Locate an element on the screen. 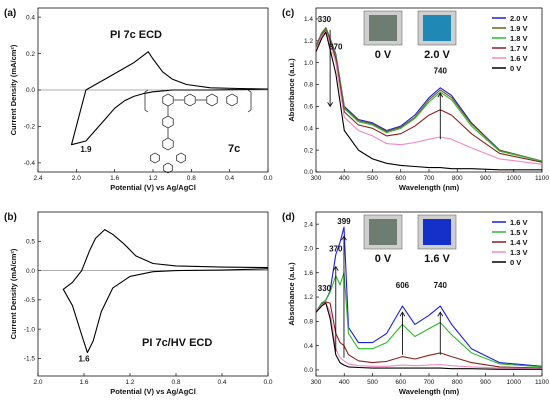  y-tick-label: -1.5 is located at coordinates (30, 359).